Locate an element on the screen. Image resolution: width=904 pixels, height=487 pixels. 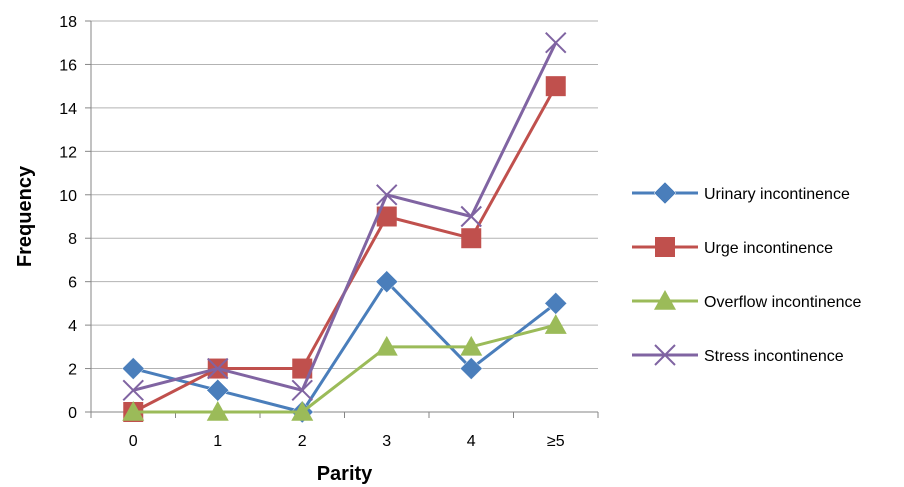
legend-item: Overflow incontinence is located at coordinates (747, 300).